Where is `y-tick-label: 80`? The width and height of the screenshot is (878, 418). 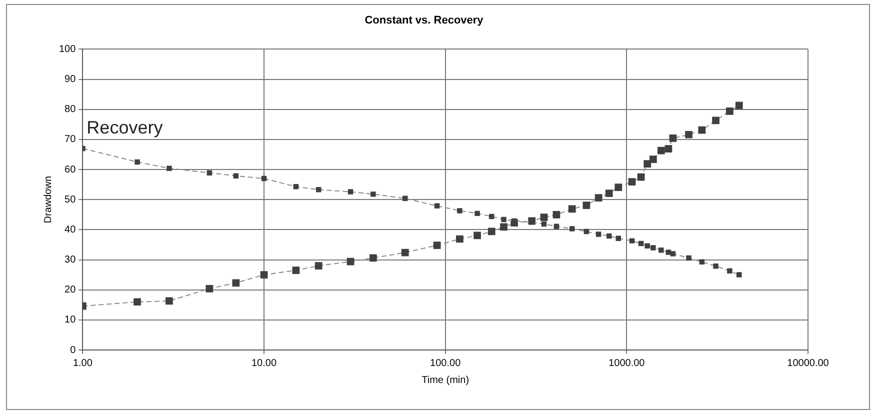 y-tick-label: 80 is located at coordinates (70, 110).